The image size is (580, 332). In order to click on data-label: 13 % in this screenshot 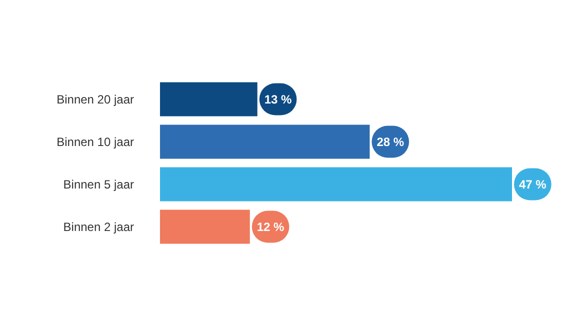, I will do `click(278, 99)`.